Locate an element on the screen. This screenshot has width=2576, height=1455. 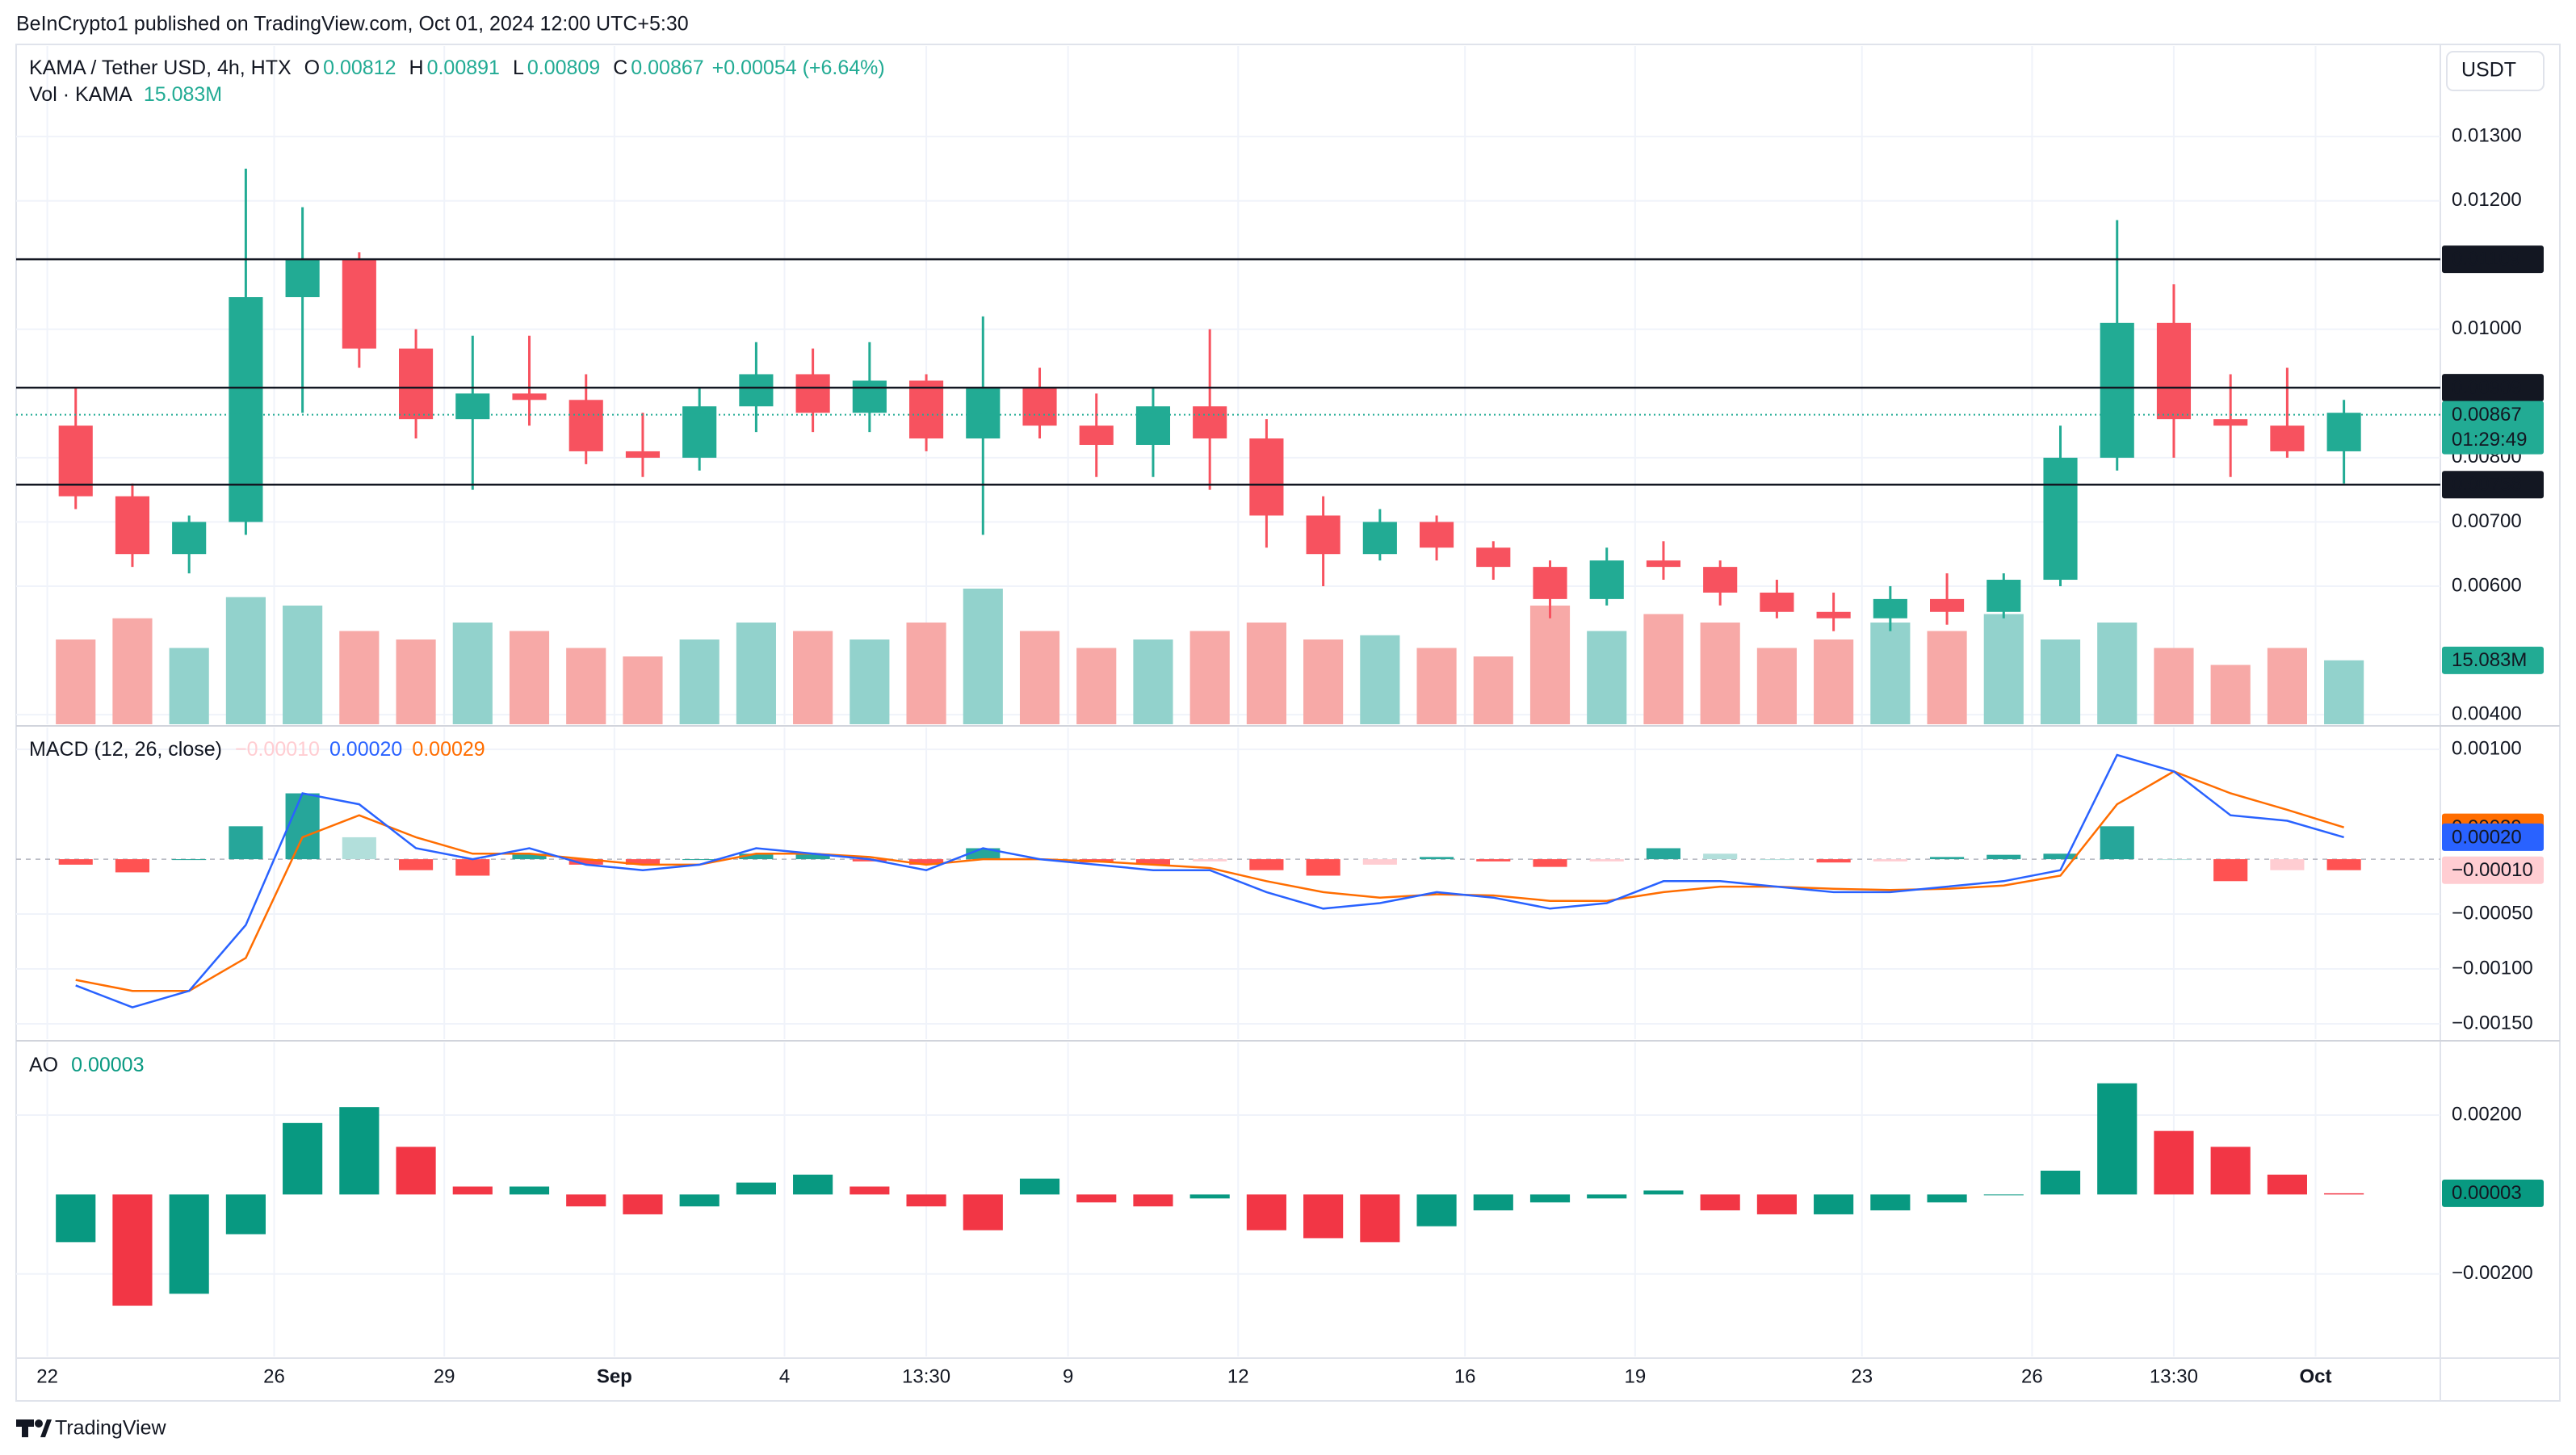
x-tick-label: 9 is located at coordinates (1068, 1376).